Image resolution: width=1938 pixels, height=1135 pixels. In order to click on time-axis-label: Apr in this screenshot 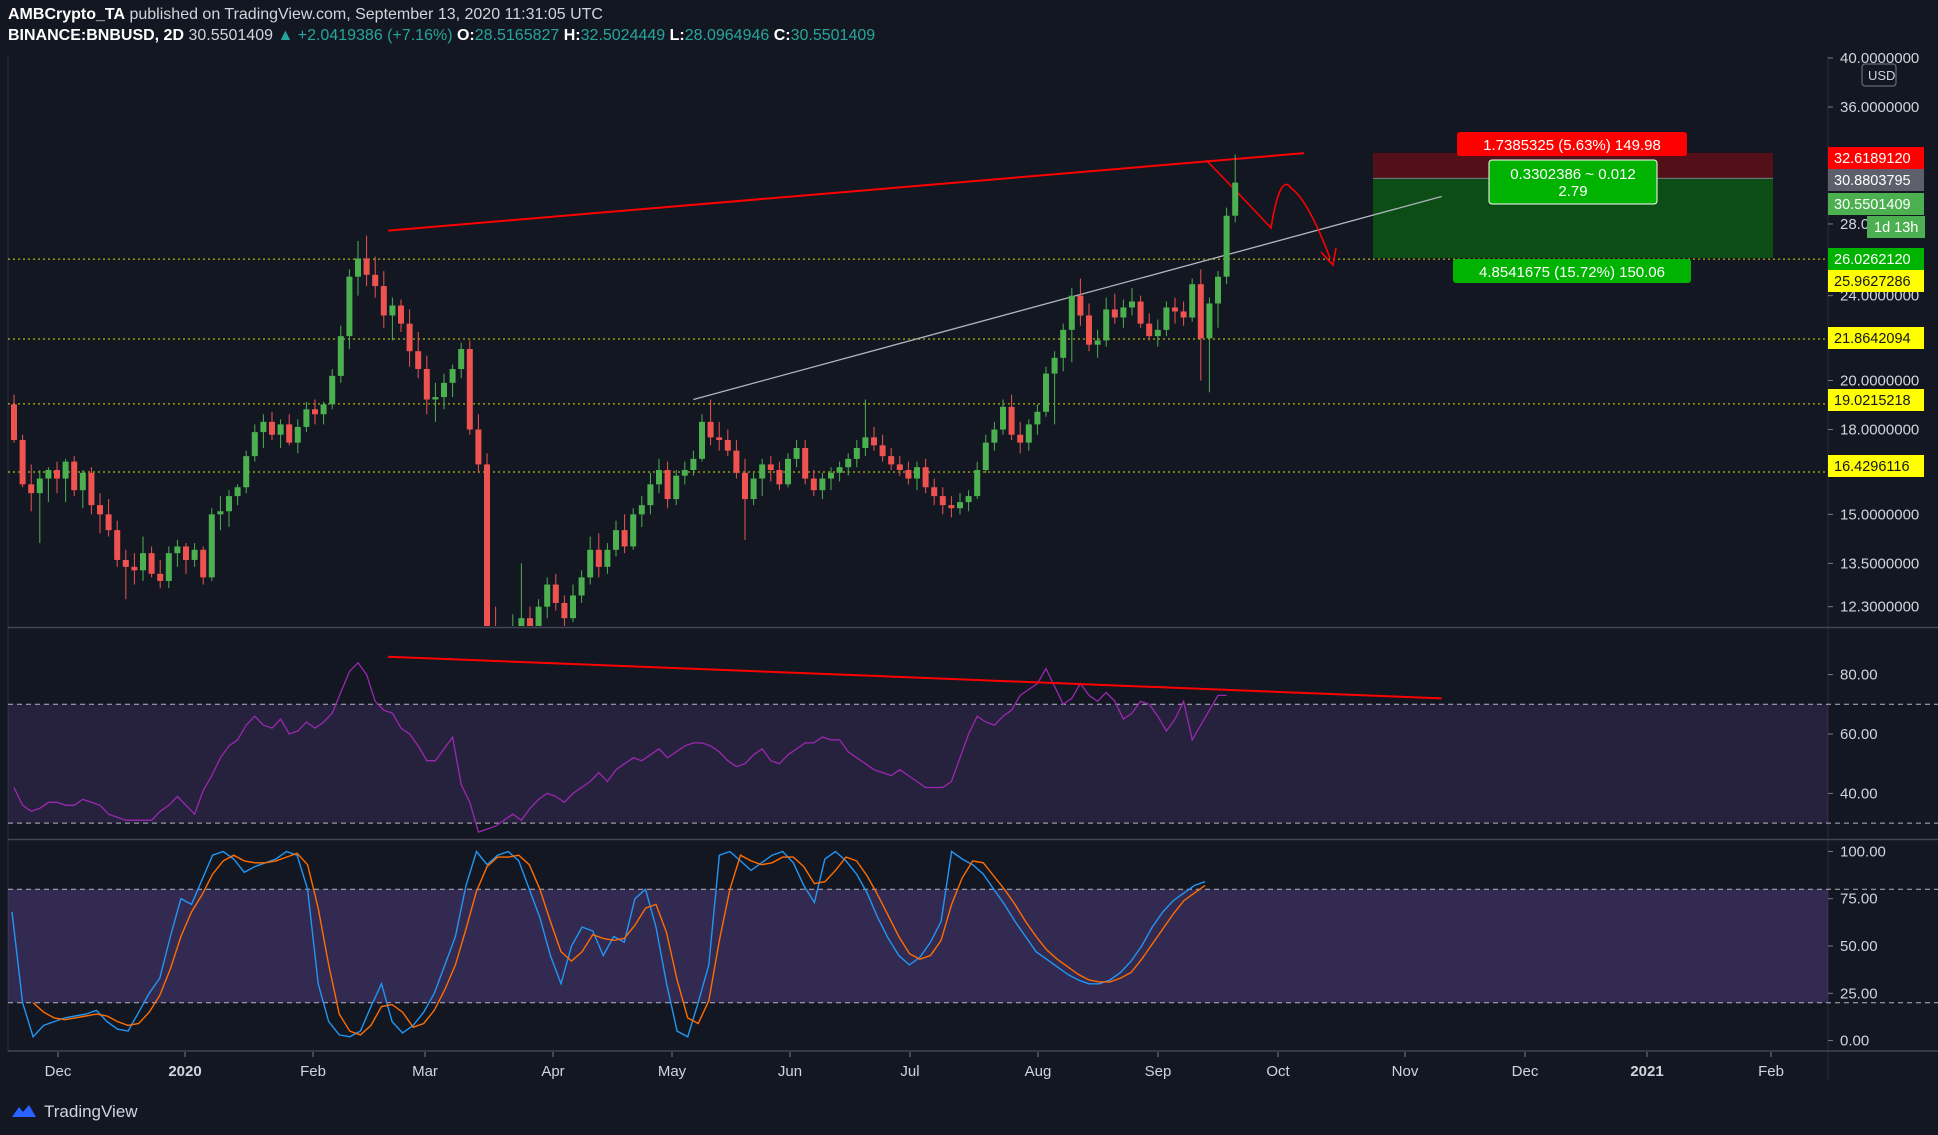, I will do `click(552, 1071)`.